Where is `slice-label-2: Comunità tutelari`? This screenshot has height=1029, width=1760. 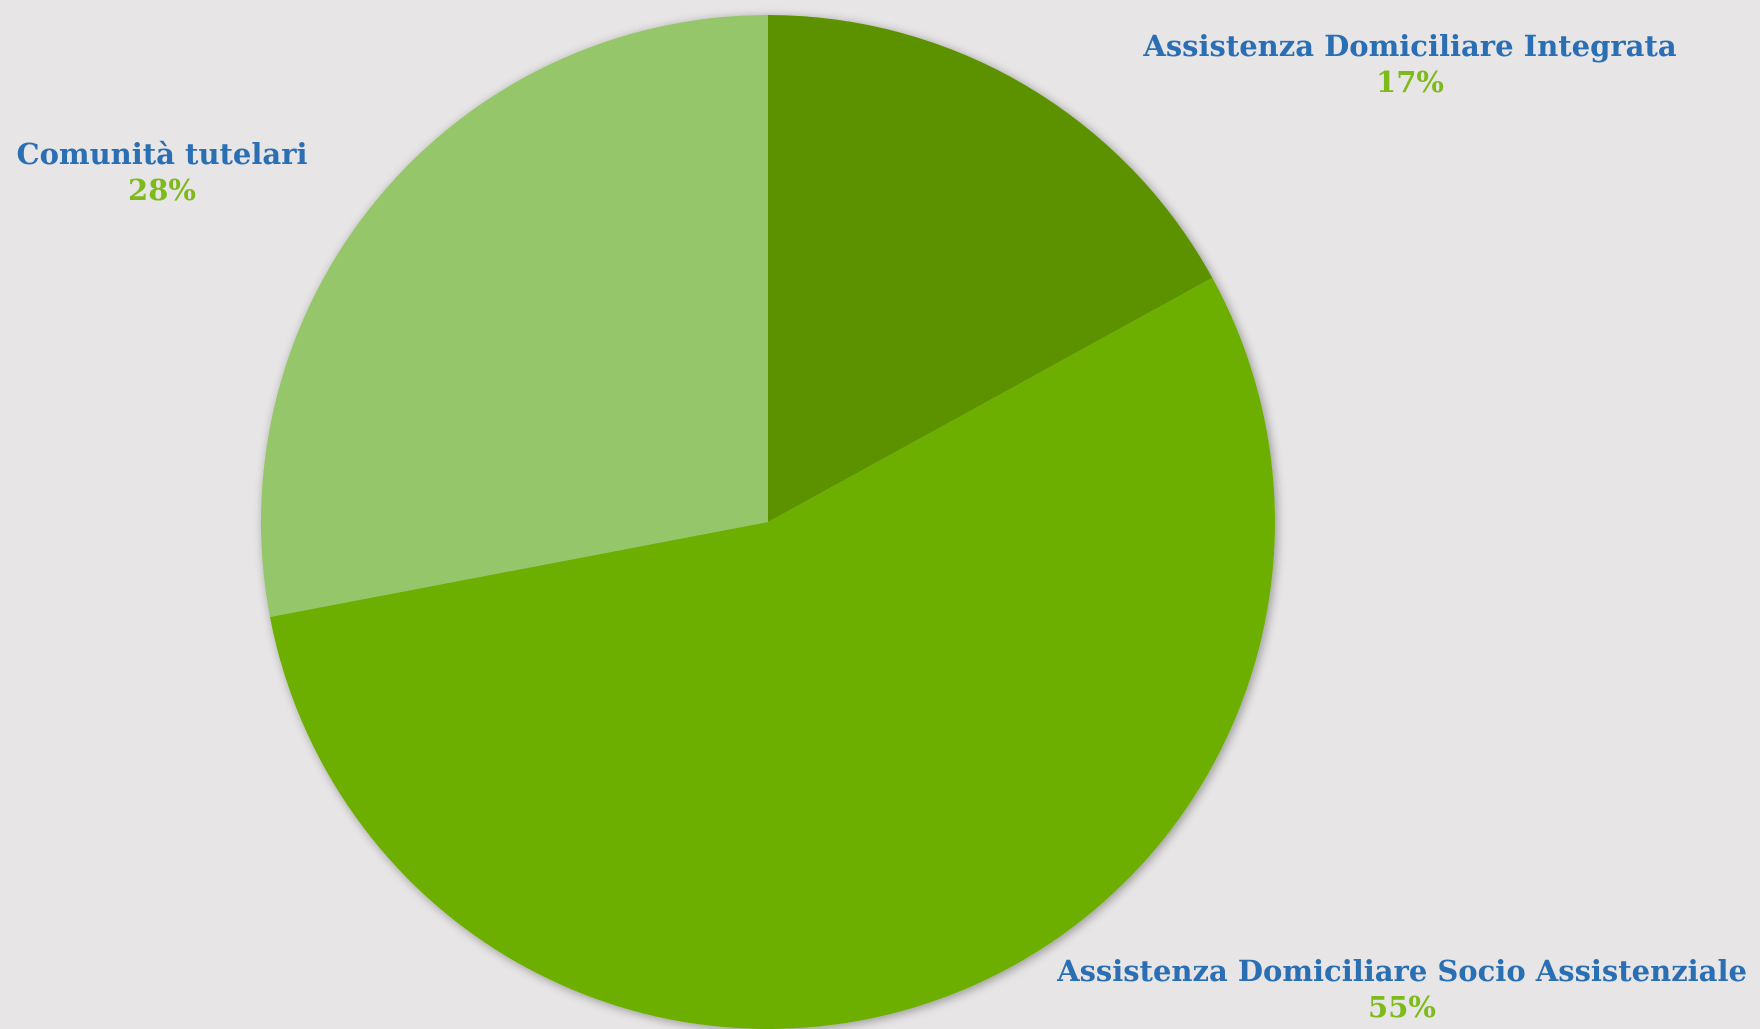
slice-label-2: Comunità tutelari is located at coordinates (161, 154).